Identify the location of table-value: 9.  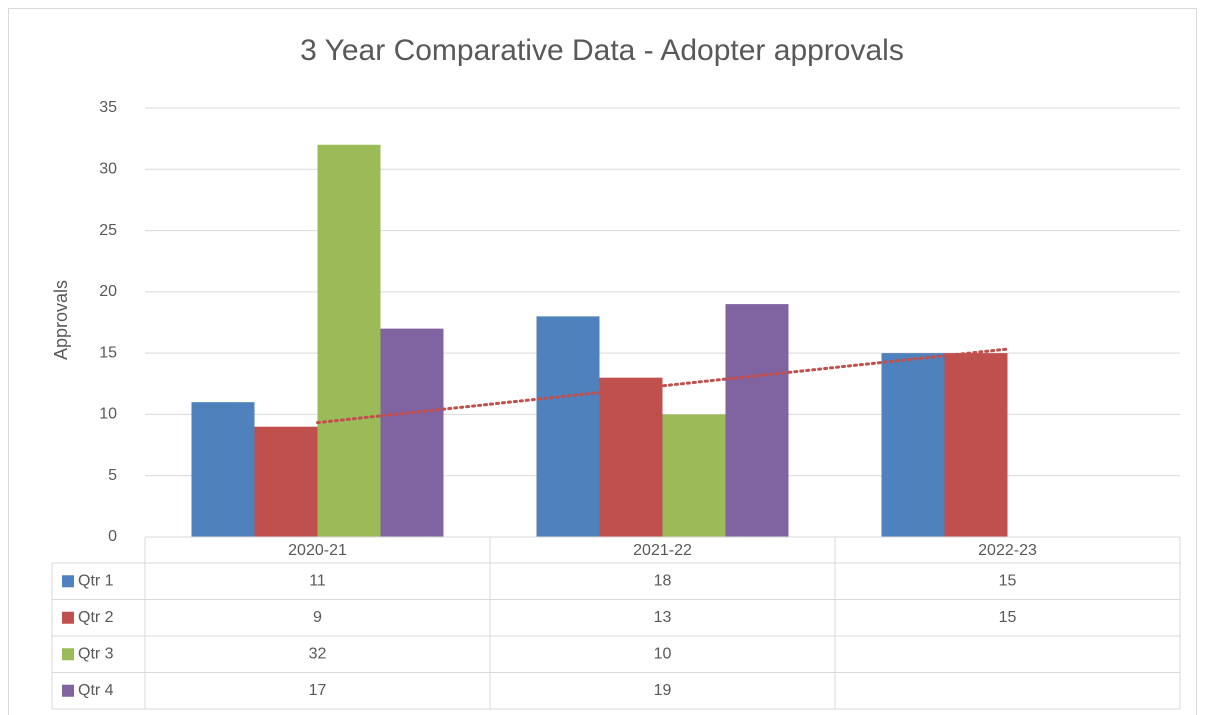
(317, 617).